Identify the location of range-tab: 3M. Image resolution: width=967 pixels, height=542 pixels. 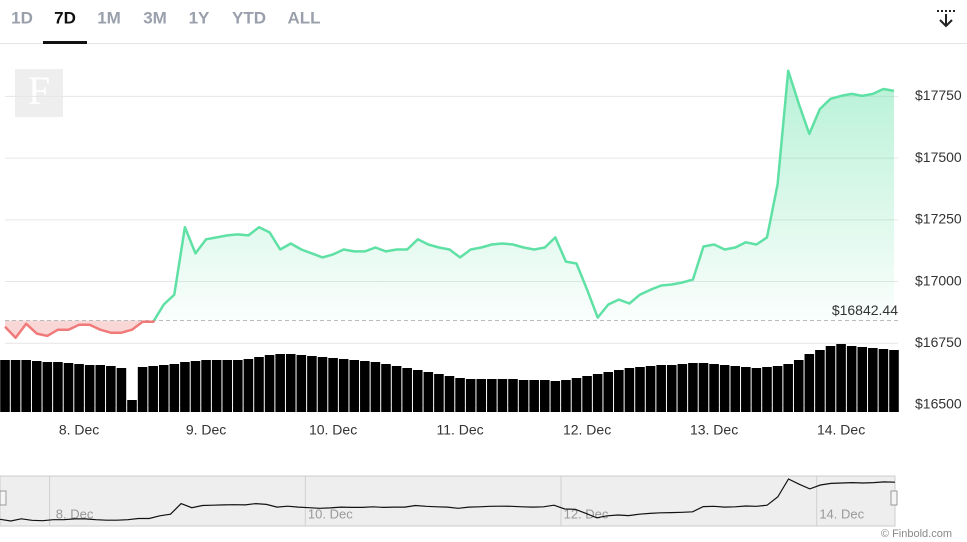
(155, 17).